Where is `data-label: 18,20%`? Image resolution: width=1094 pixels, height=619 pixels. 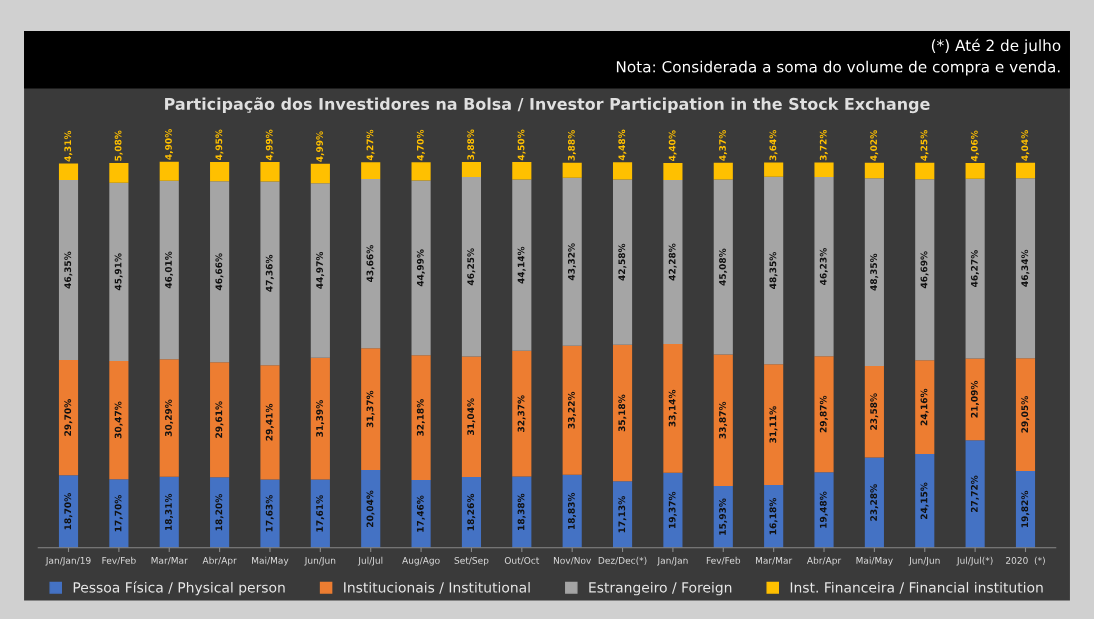
data-label: 18,20% is located at coordinates (219, 512).